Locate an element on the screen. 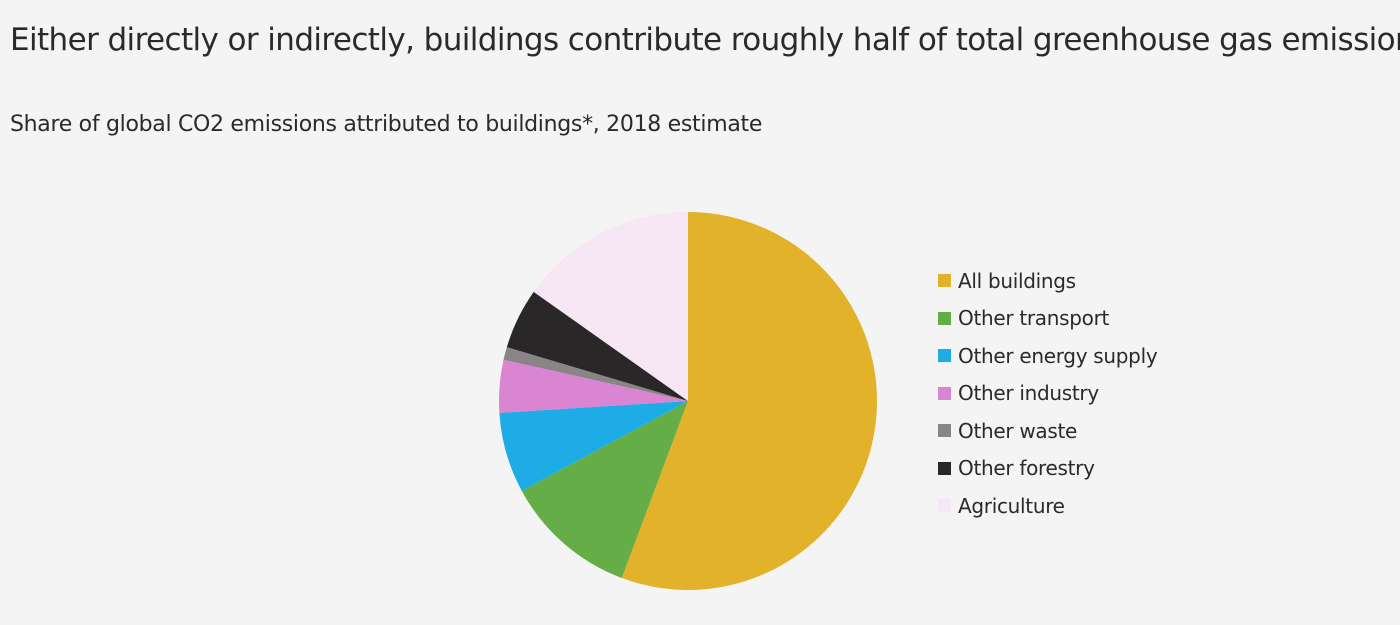  pie-slice-agriculture is located at coordinates (610, 306).